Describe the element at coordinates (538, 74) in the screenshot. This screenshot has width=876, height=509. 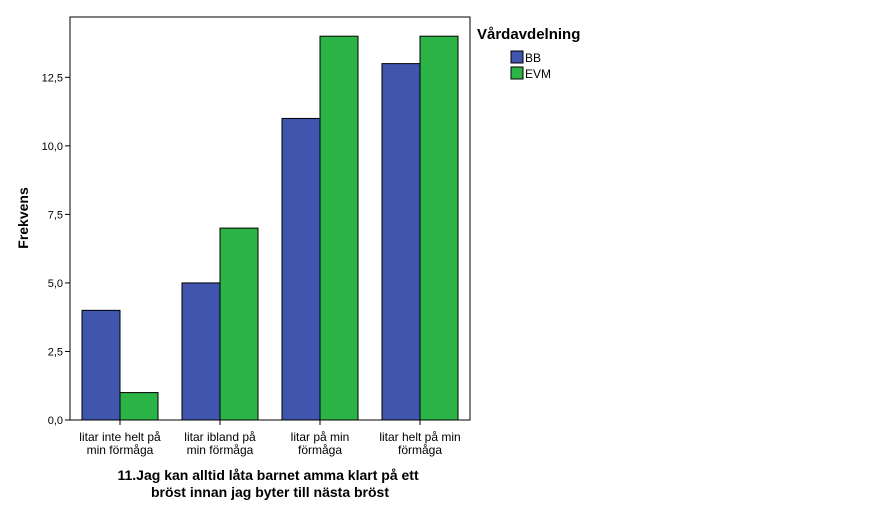
I see `legend-label-evm: EVM` at that location.